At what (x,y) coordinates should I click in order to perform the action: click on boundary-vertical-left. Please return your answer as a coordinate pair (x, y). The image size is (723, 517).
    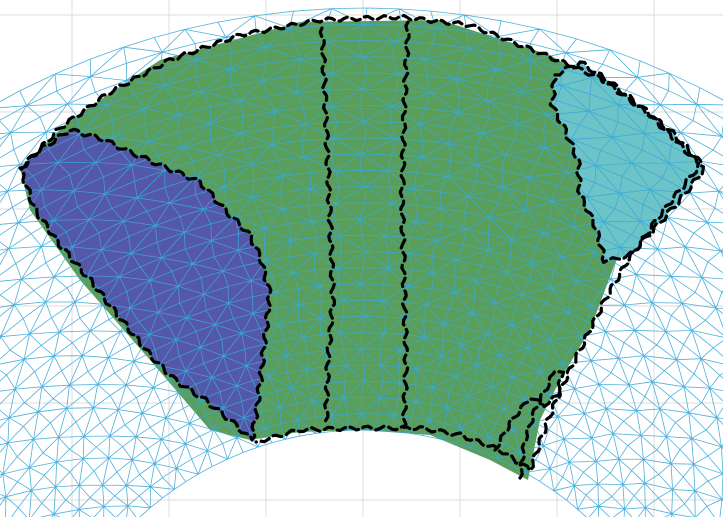
    Looking at the image, I should click on (327, 226).